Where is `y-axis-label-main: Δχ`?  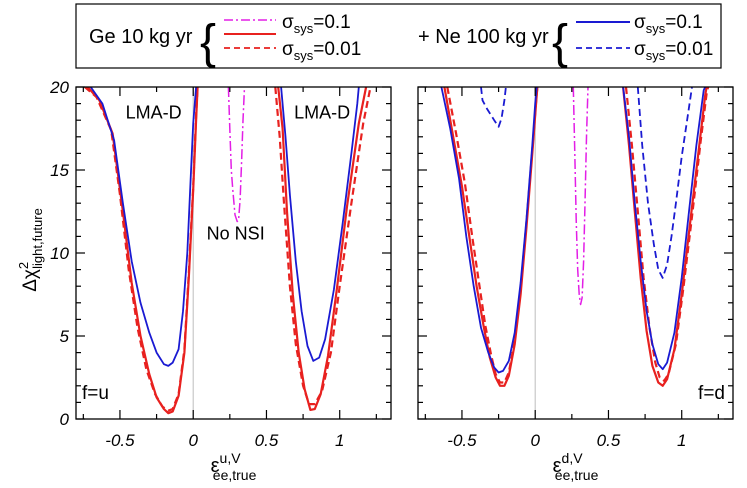 y-axis-label-main: Δχ is located at coordinates (30, 280).